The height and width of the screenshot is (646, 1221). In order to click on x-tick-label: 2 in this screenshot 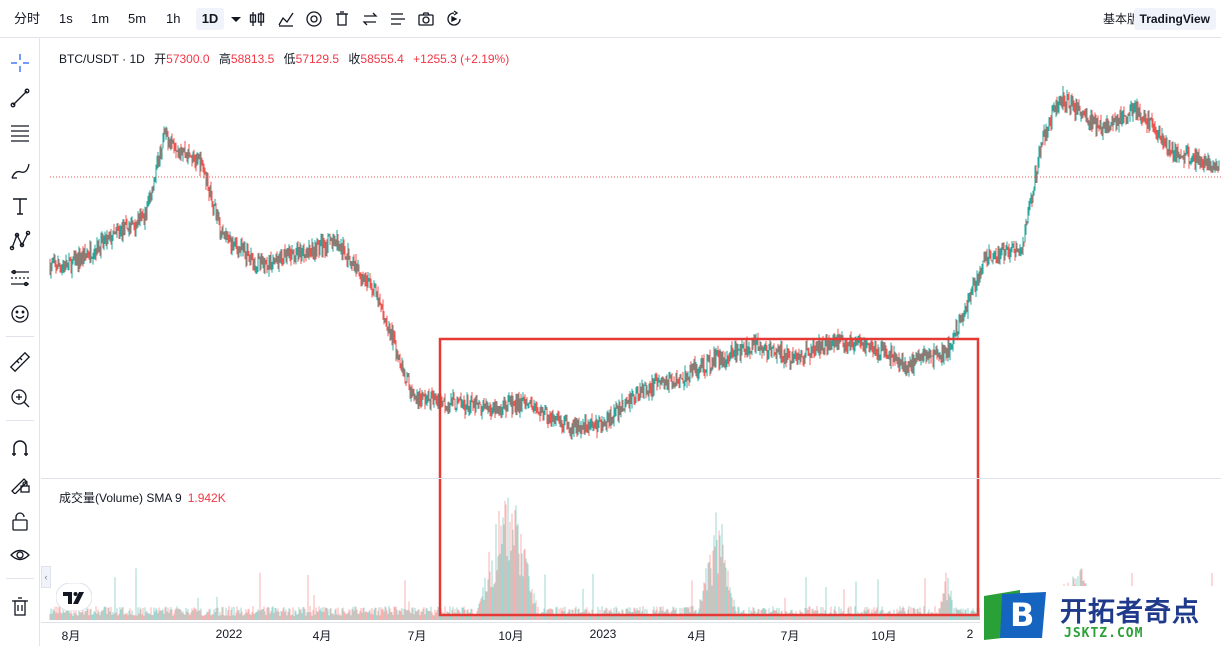, I will do `click(970, 634)`.